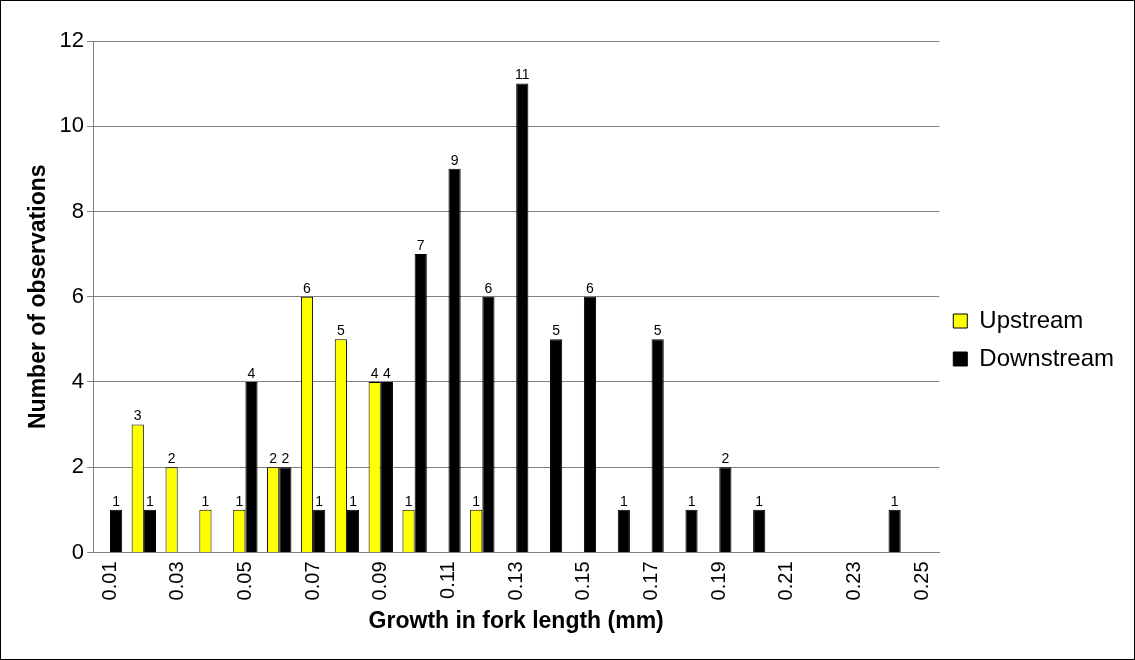  Describe the element at coordinates (72, 40) in the screenshot. I see `y-tick-label: 12` at that location.